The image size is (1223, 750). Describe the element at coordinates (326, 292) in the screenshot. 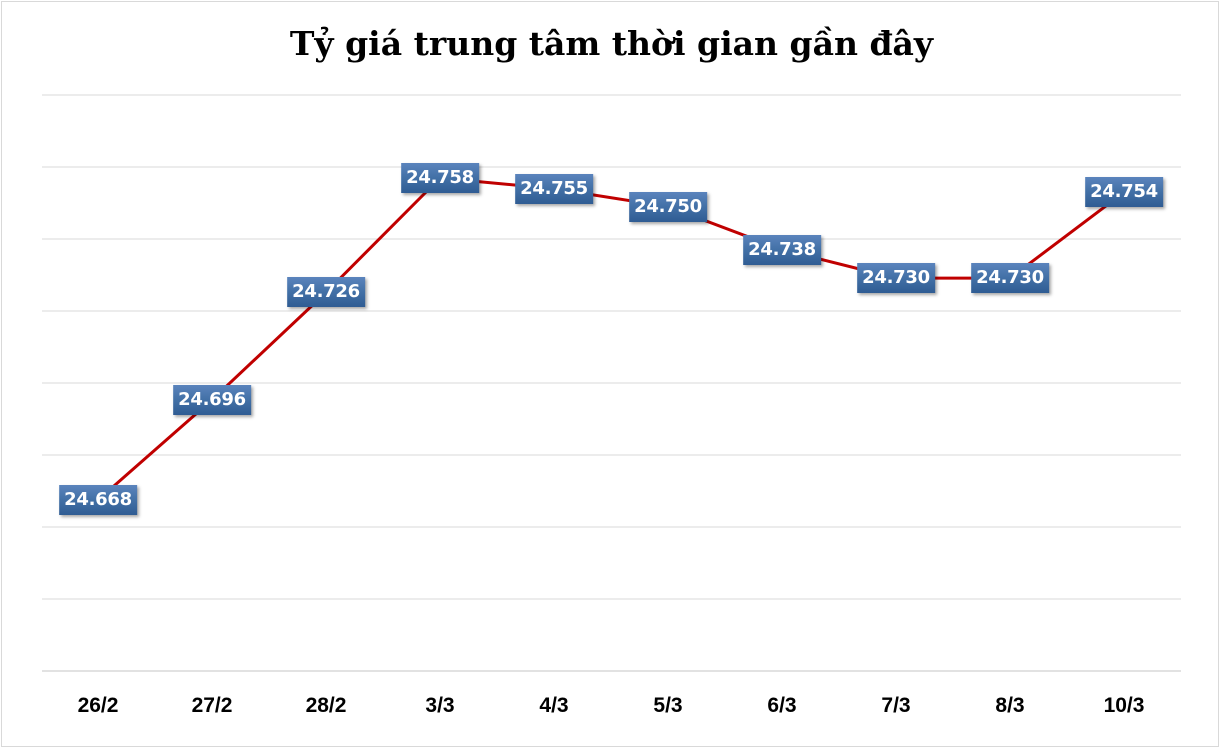

I see `data-label: 24.726` at that location.